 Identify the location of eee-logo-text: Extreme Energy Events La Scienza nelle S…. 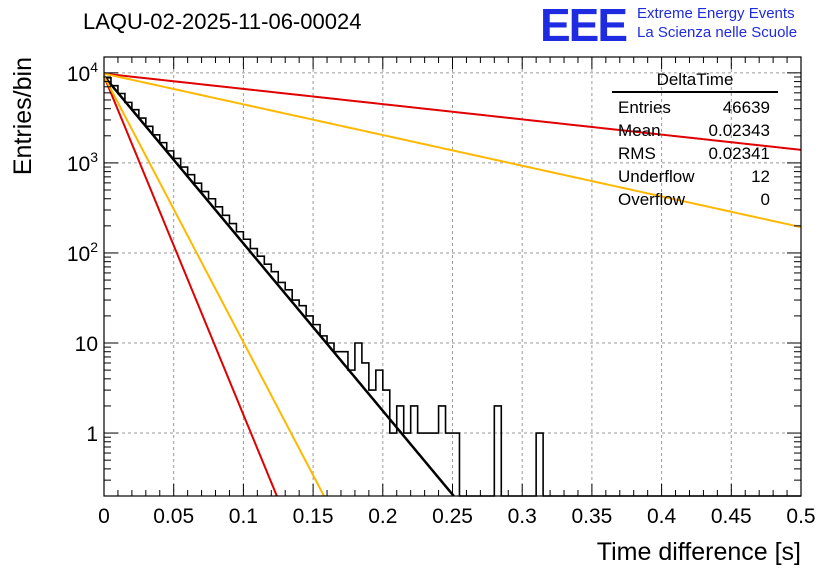
(717, 23).